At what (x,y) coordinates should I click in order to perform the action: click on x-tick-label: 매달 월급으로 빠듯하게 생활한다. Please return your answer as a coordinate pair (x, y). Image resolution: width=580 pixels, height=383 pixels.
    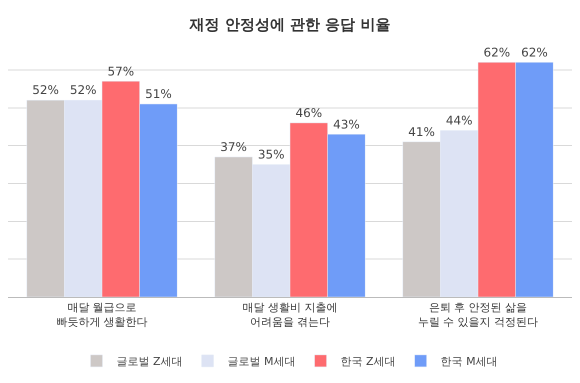
    Looking at the image, I should click on (102, 314).